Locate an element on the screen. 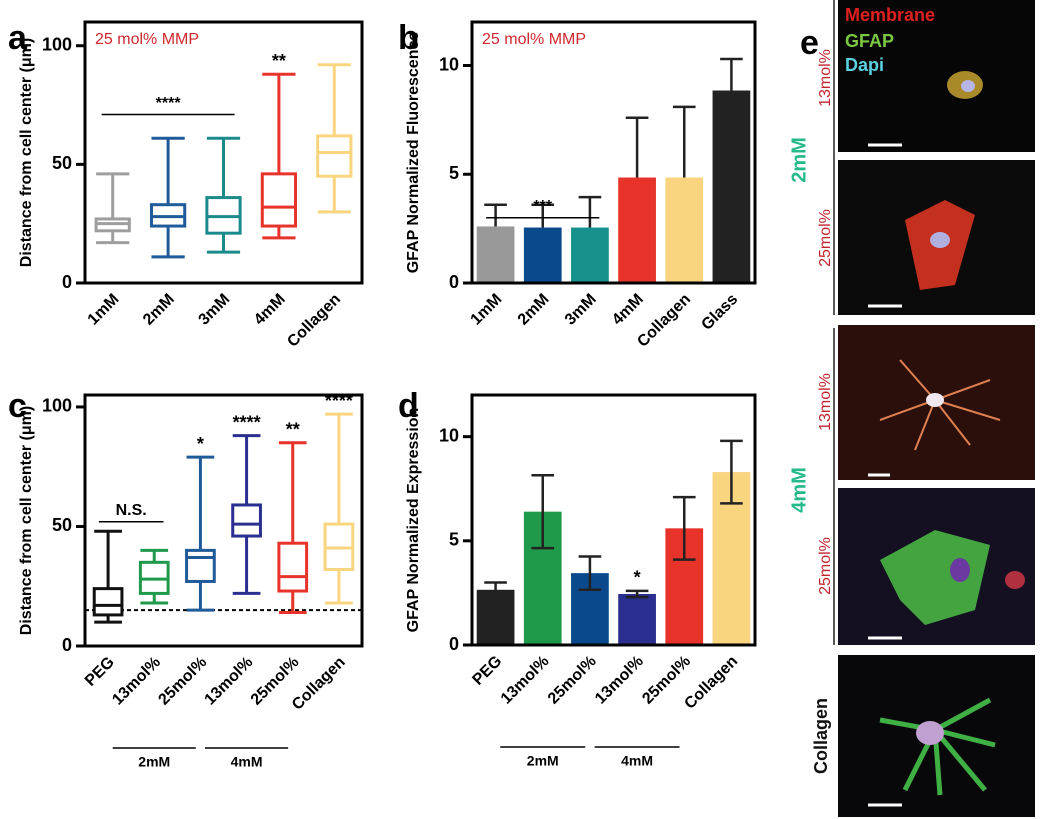 The width and height of the screenshot is (1050, 819). cell is located at coordinates (935, 577).